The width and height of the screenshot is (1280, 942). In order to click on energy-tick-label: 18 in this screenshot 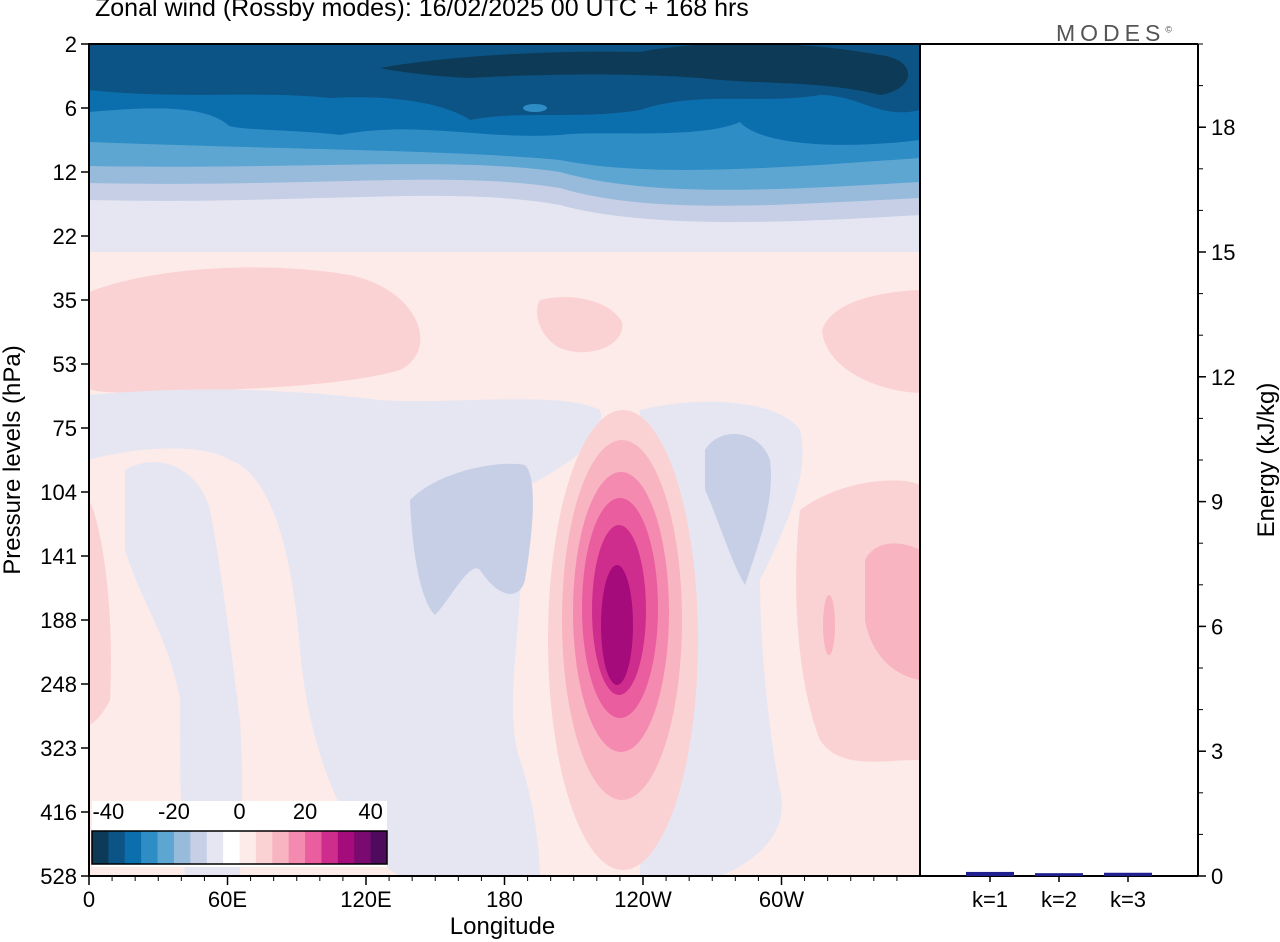, I will do `click(1223, 127)`.